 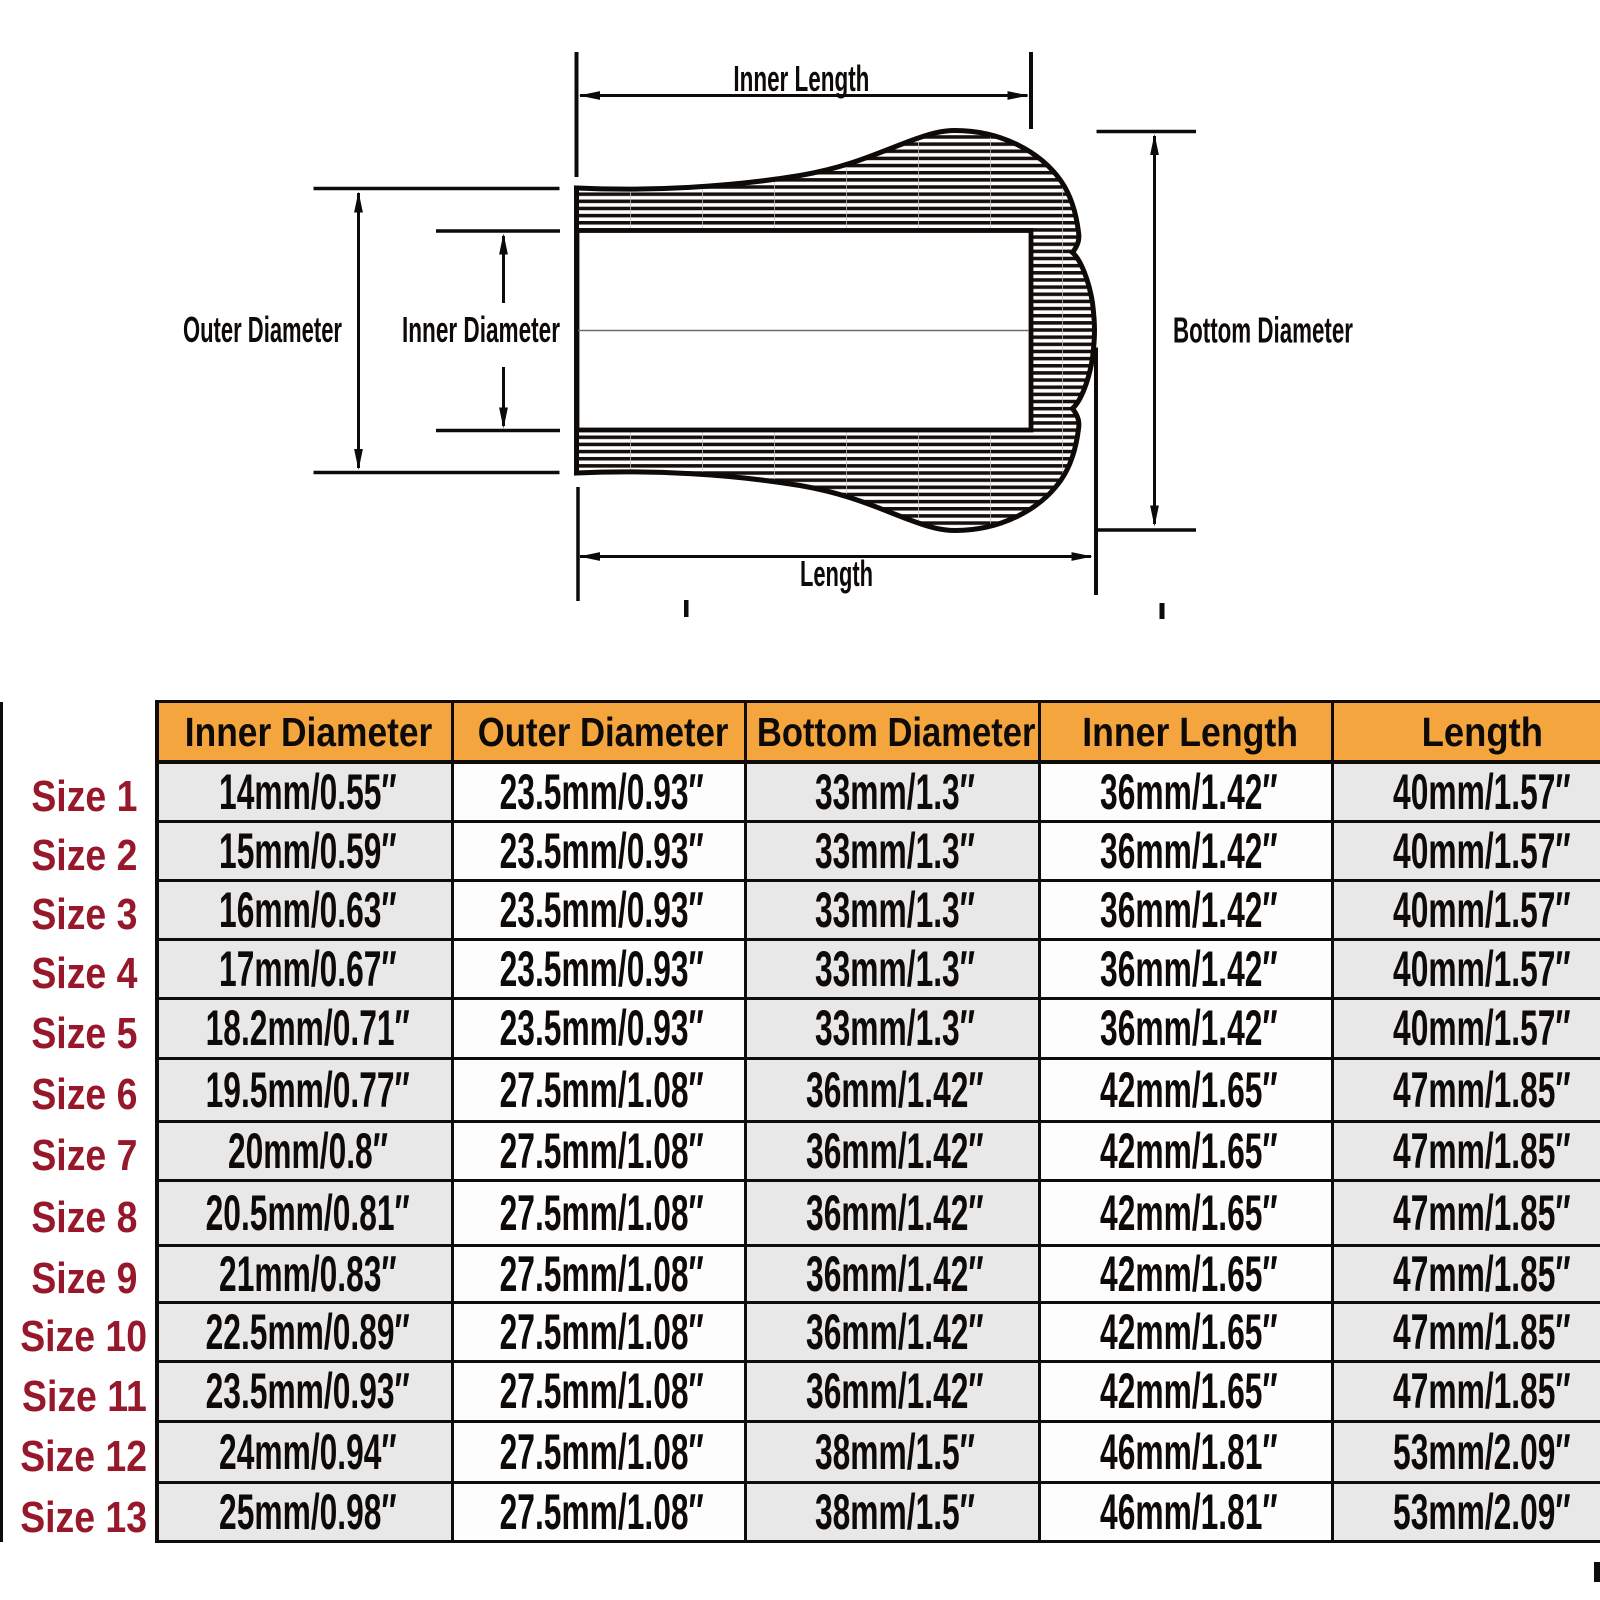 I want to click on svg-text: Inner Length, so click(x=801, y=78).